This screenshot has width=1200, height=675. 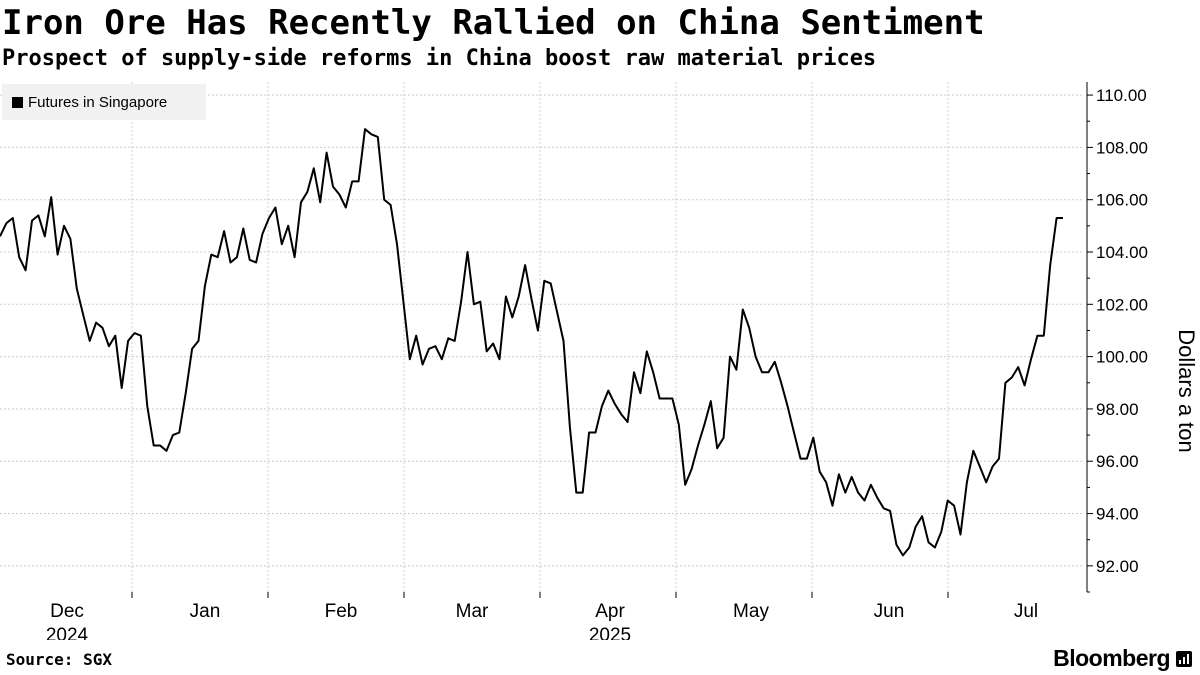 What do you see at coordinates (341, 611) in the screenshot?
I see `x-tick-label: Feb` at bounding box center [341, 611].